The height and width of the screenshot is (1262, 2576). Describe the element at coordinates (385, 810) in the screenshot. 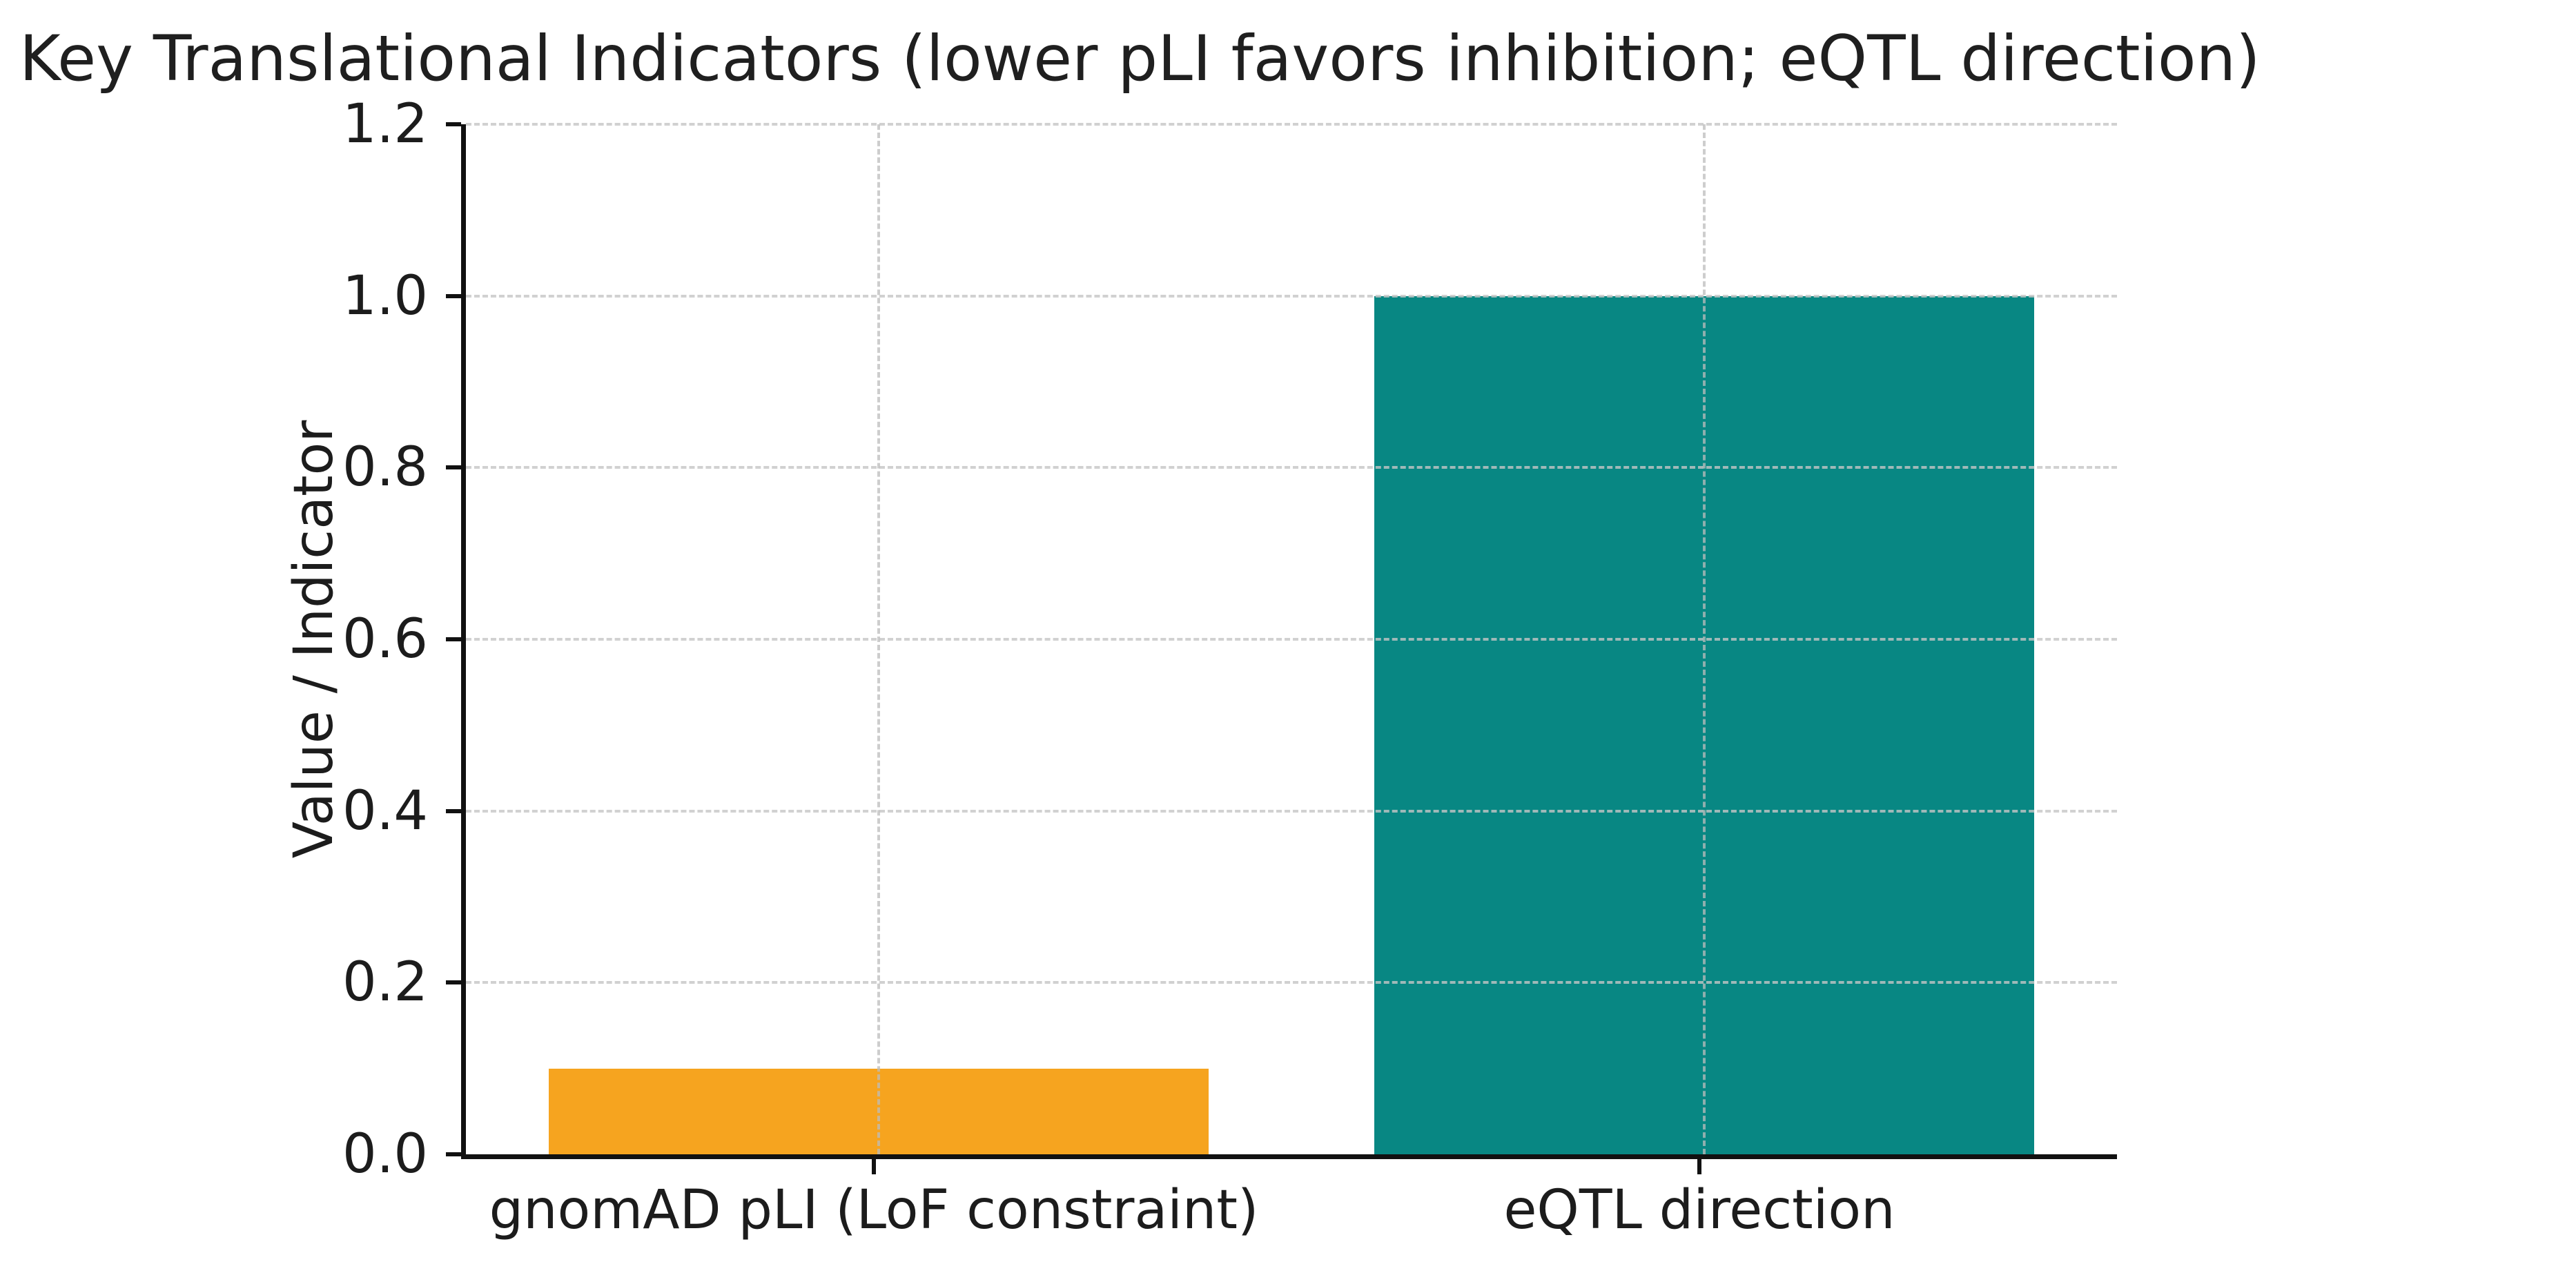

I see `y-tick-label: 0.4` at that location.